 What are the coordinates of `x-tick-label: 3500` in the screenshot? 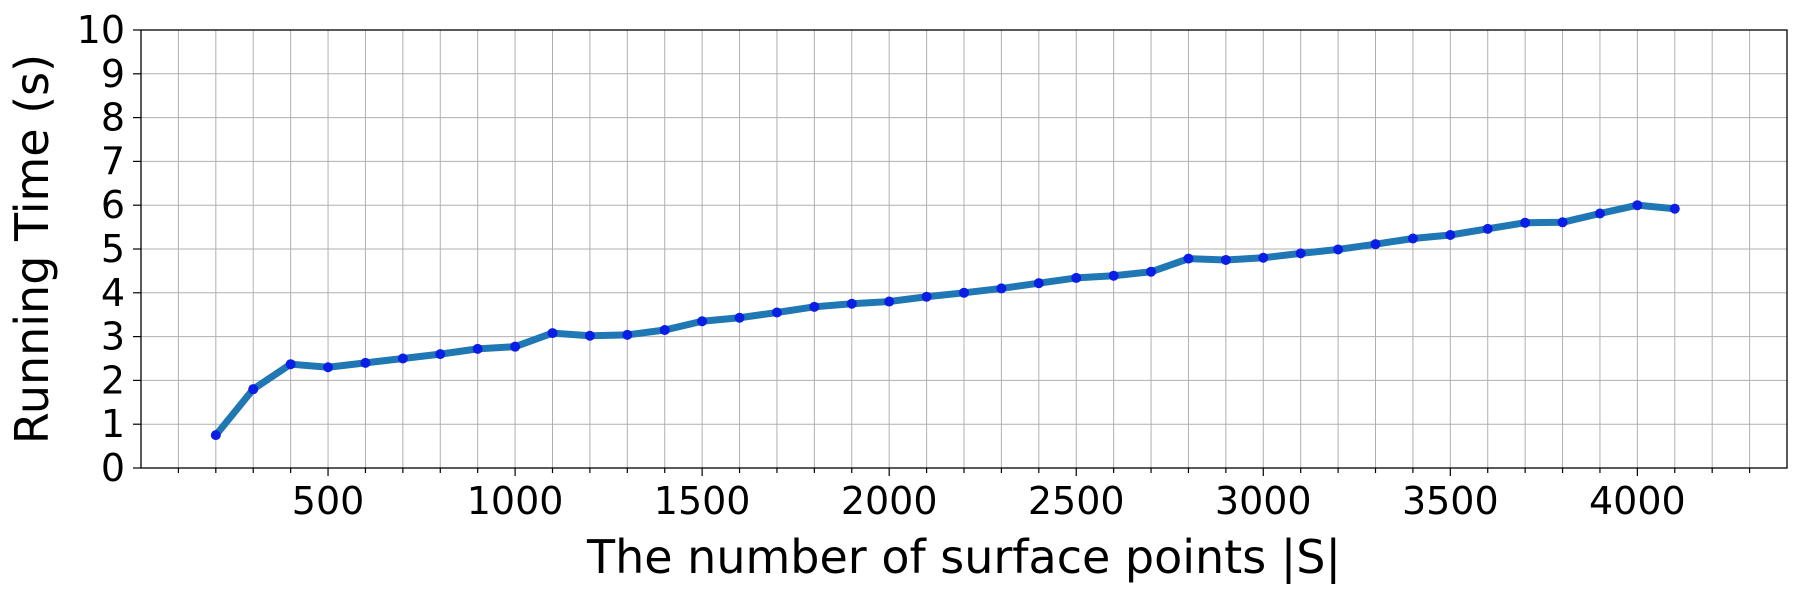 It's located at (1450, 501).